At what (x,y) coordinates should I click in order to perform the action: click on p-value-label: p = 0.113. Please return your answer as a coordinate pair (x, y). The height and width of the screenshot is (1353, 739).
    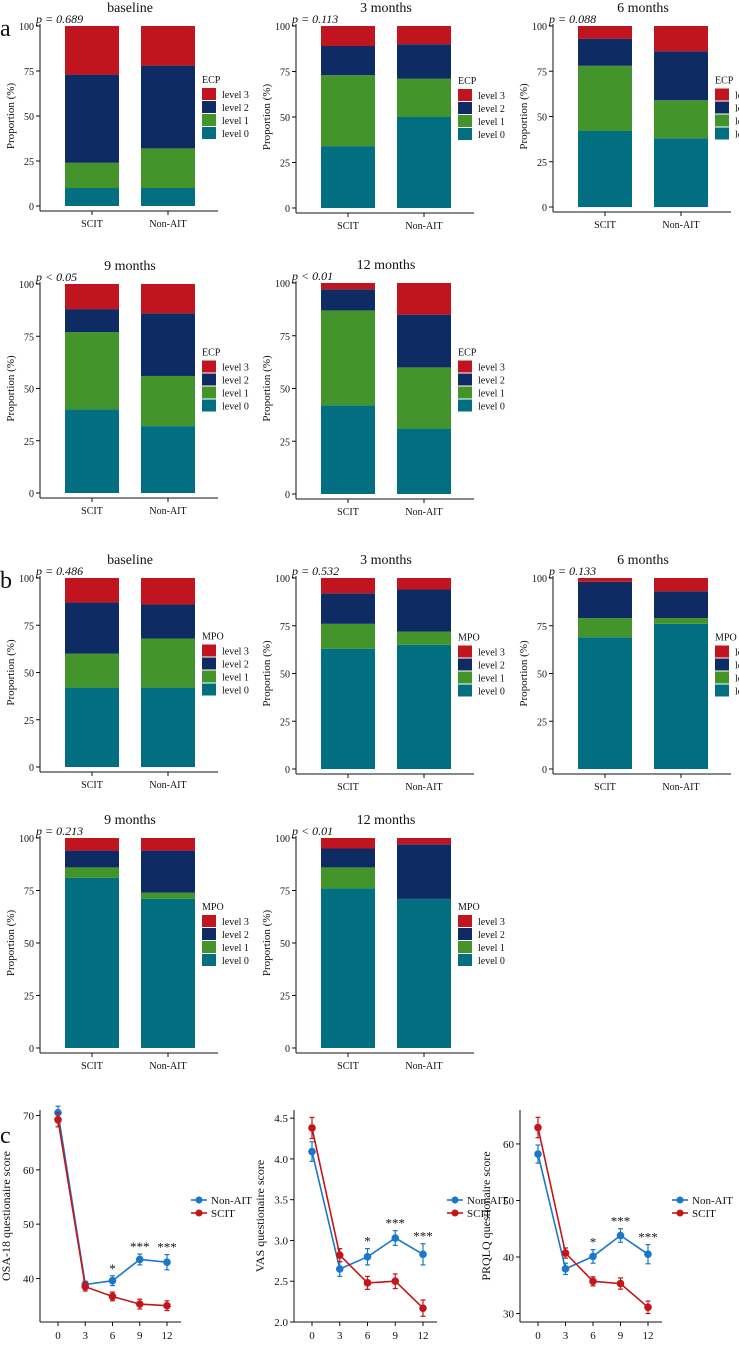
    Looking at the image, I should click on (314, 19).